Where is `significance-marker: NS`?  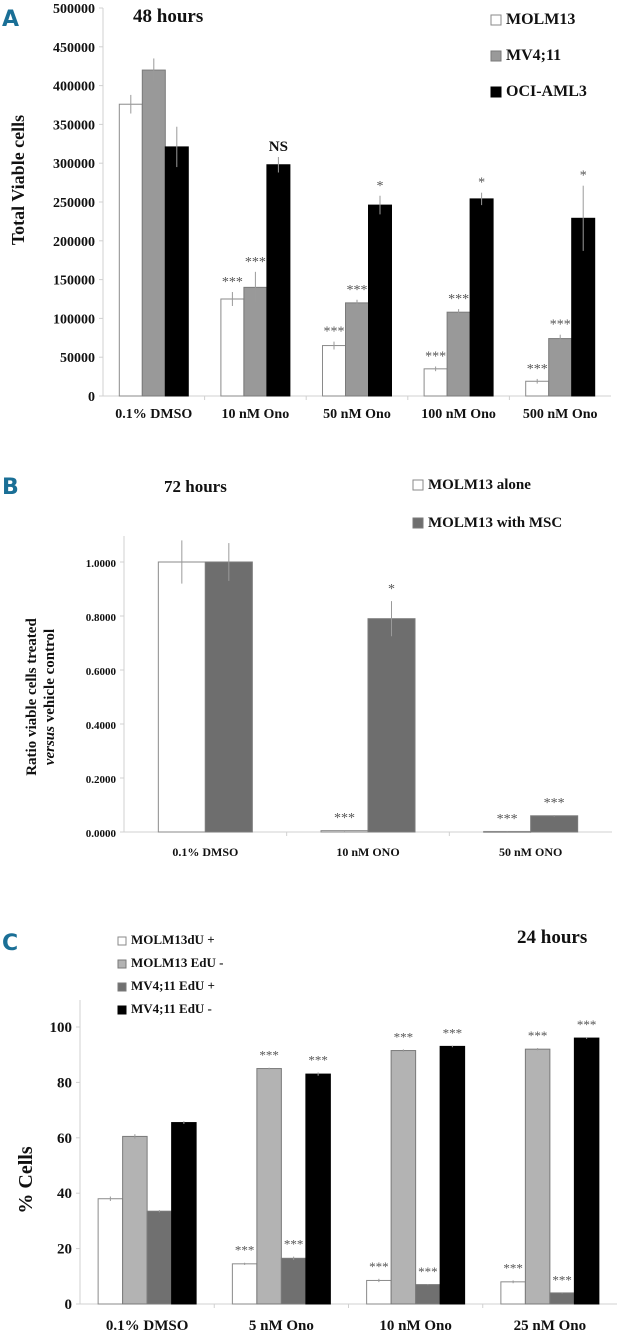 significance-marker: NS is located at coordinates (278, 147).